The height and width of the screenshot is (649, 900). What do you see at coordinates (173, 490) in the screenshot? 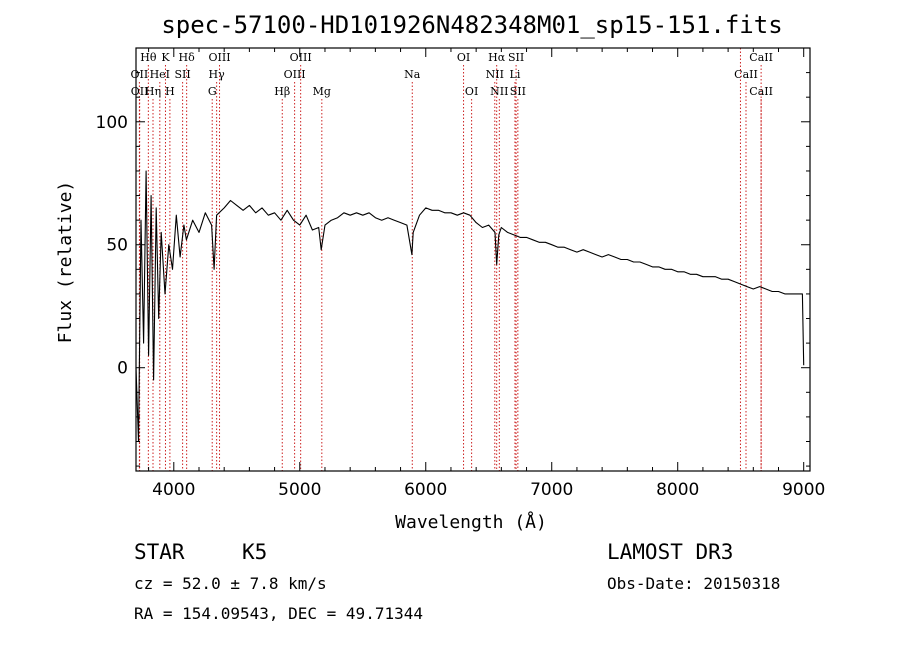
I see `x-tick-label: 4000` at bounding box center [173, 490].